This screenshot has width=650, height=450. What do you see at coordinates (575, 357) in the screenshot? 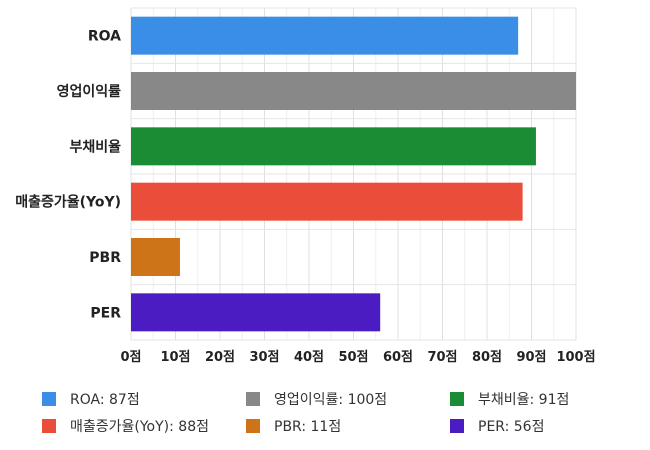
I see `x-tick-label: 100점` at bounding box center [575, 357].